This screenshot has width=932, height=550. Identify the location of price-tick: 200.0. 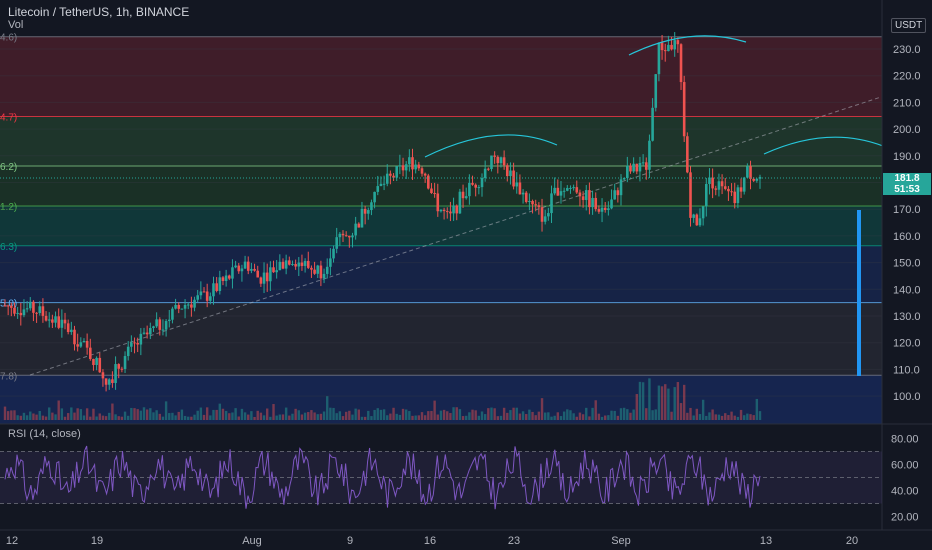
(907, 130).